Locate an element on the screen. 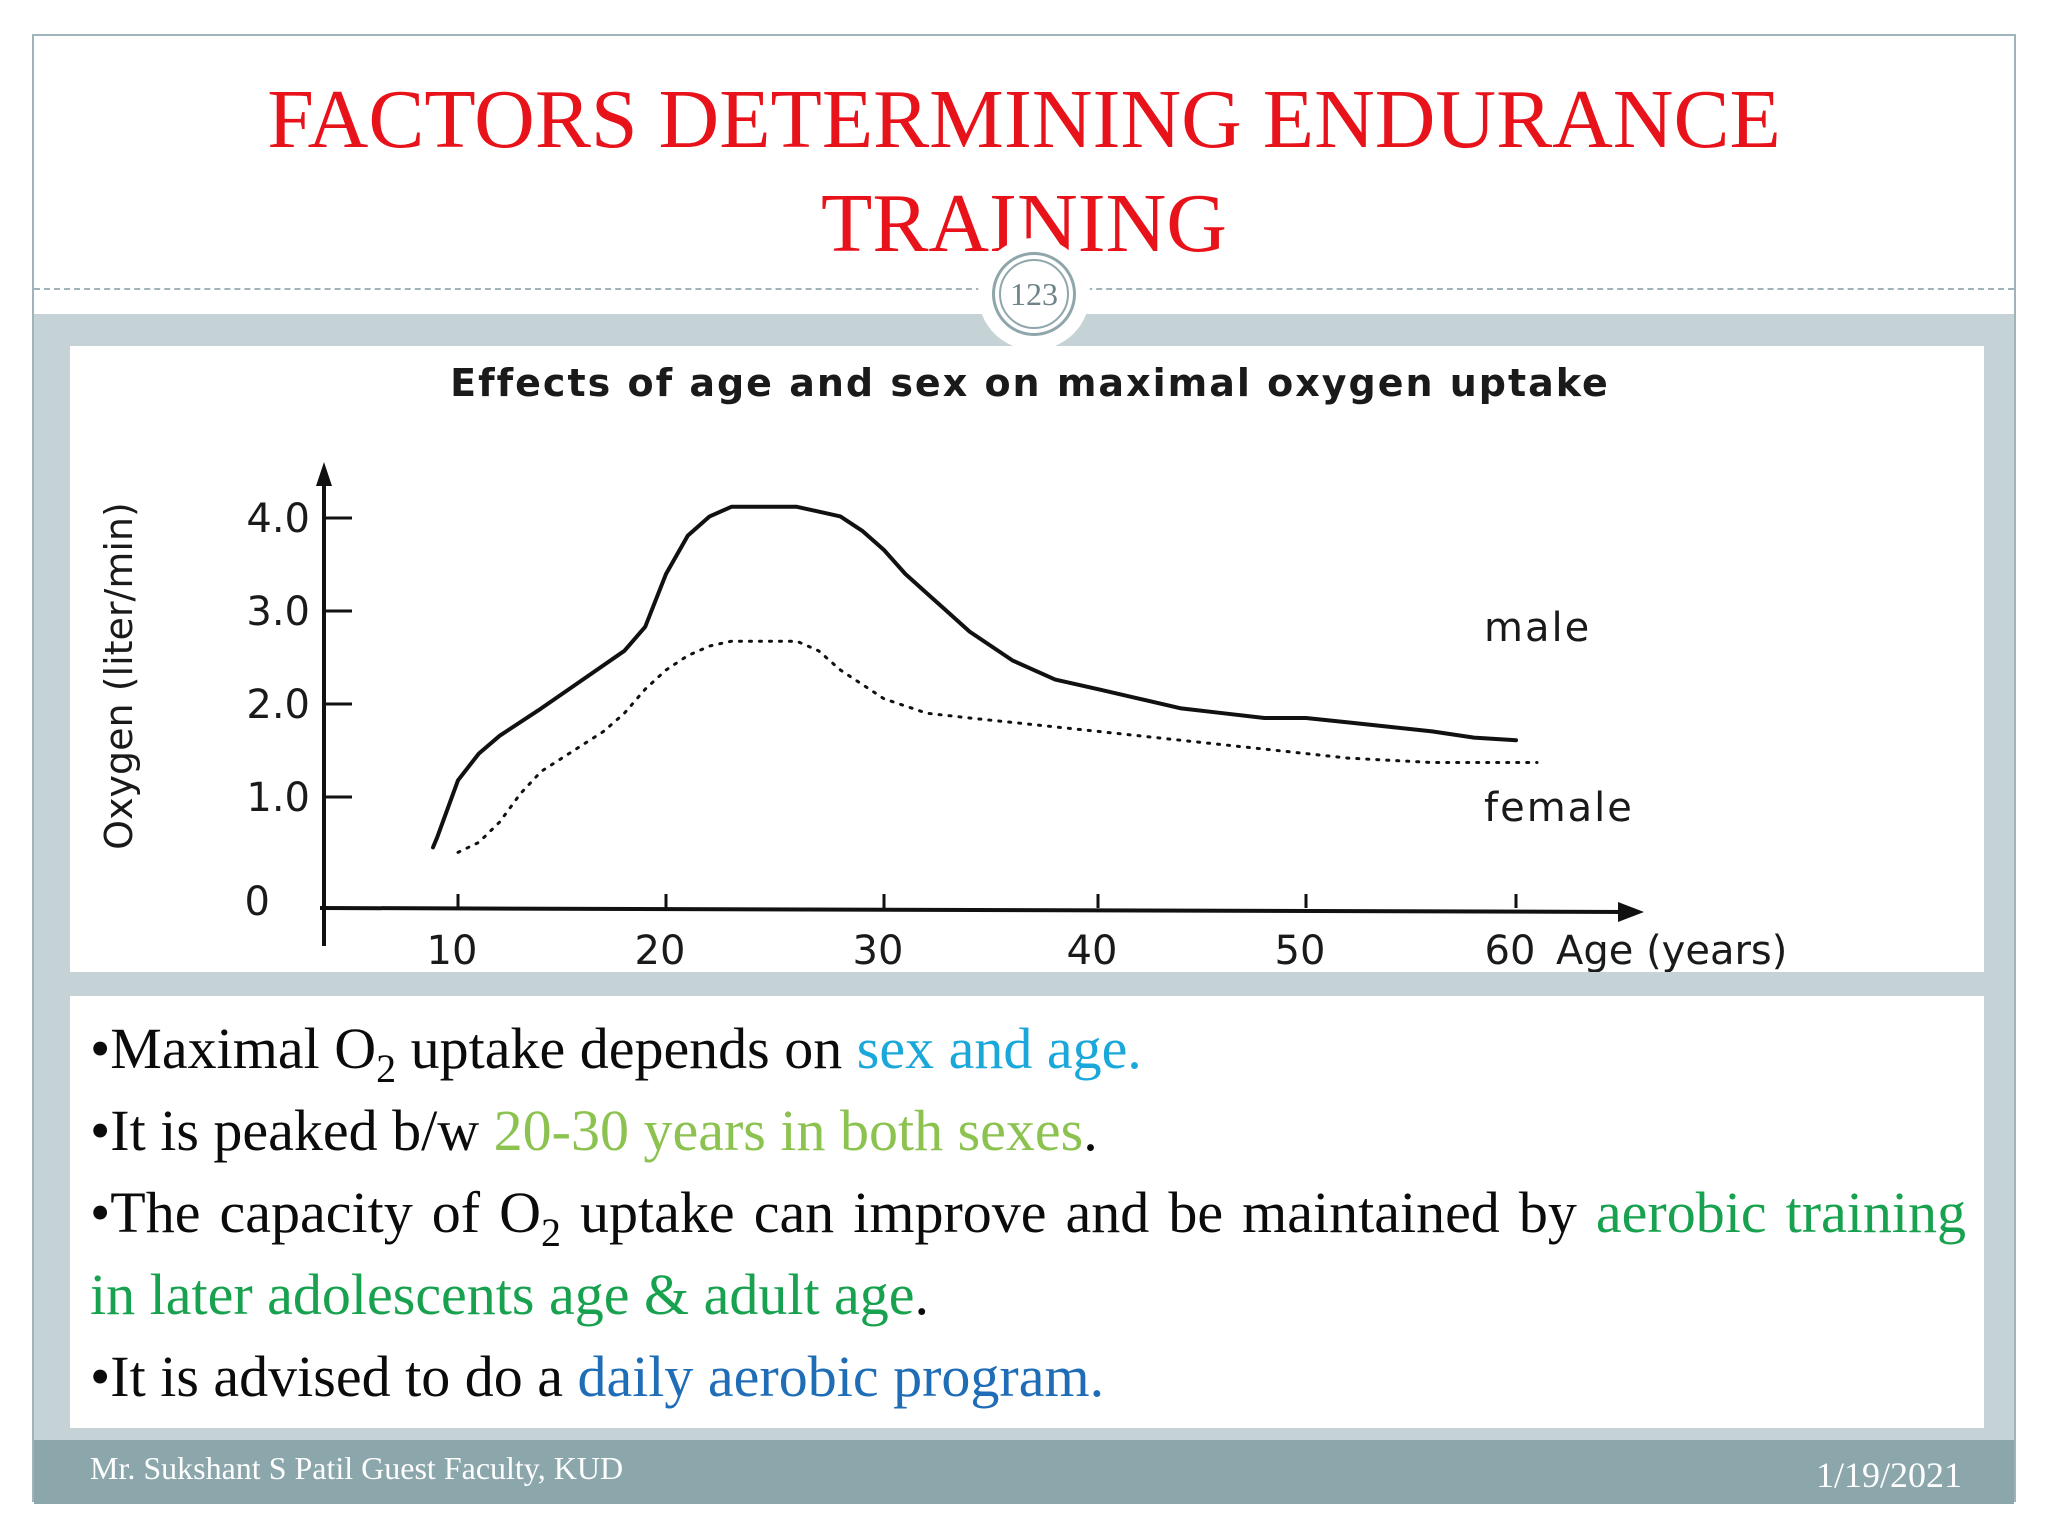  bullet-text: •Maximal O is located at coordinates (233, 1048).